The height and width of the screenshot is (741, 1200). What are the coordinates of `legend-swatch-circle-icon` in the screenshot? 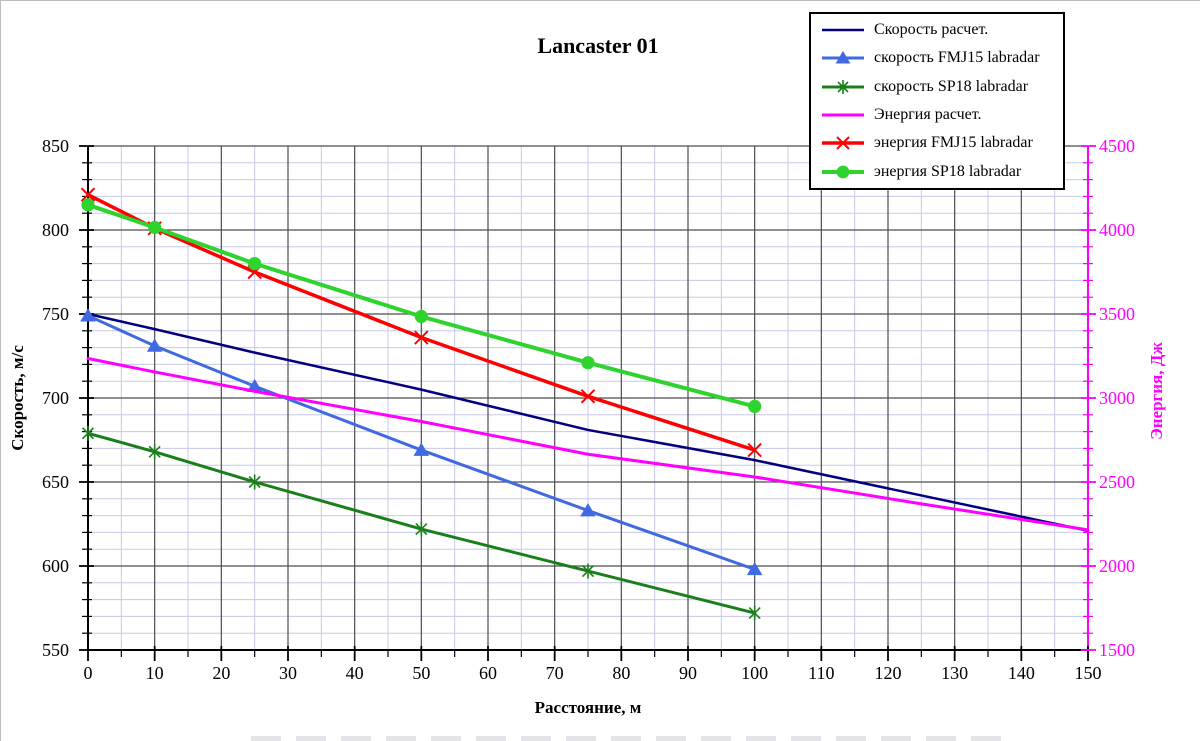 It's located at (843, 172).